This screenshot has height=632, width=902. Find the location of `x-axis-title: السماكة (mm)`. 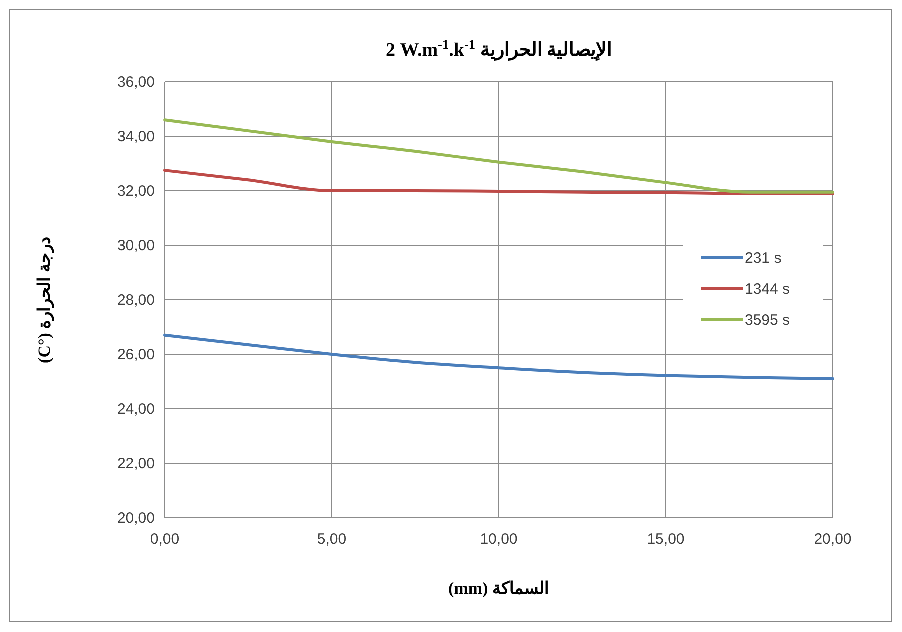

x-axis-title: السماكة (mm) is located at coordinates (499, 588).